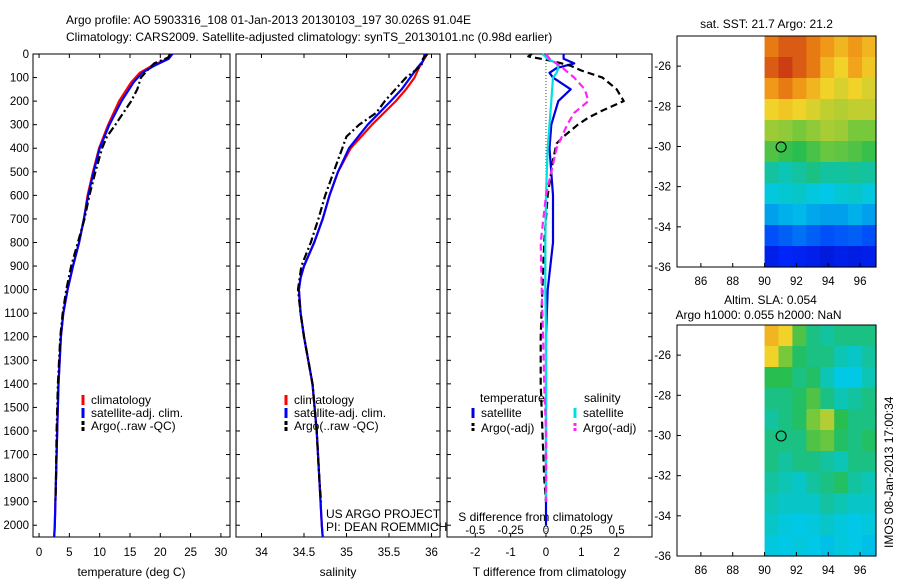 This screenshot has height=580, width=900. What do you see at coordinates (475, 531) in the screenshot?
I see `salinity-xtick-label: -0.5` at bounding box center [475, 531].